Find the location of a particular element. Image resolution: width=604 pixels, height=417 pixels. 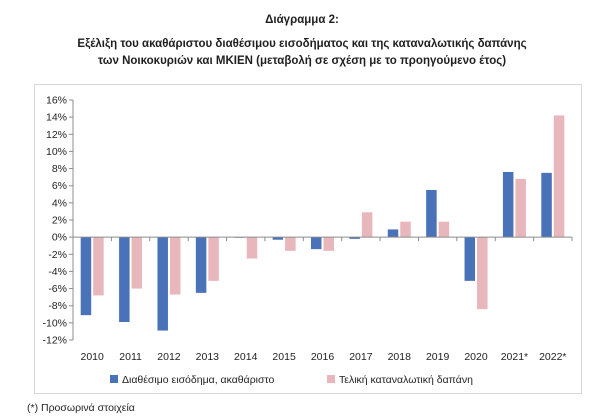

x-tick-label: 2020 is located at coordinates (476, 357).